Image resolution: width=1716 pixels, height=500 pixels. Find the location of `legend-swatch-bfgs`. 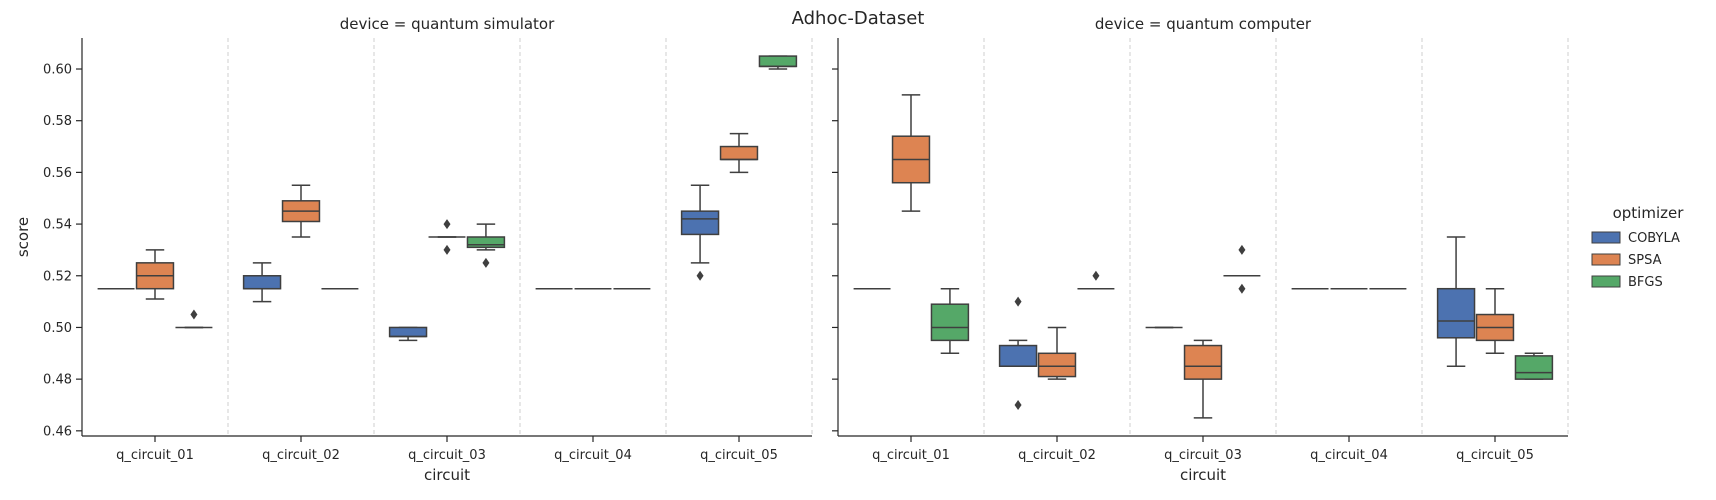

legend-swatch-bfgs is located at coordinates (1606, 281).